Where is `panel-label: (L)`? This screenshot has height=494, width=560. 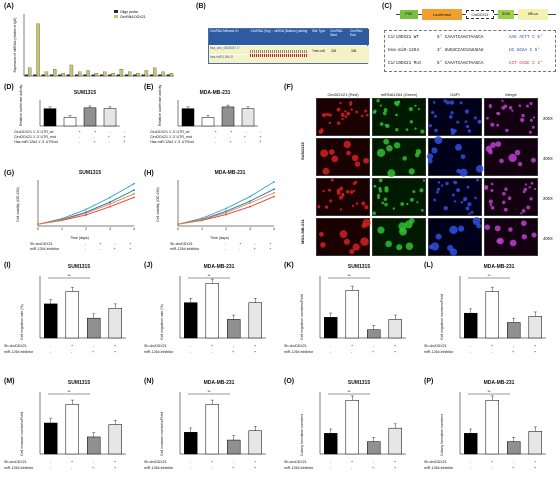
panel-label: (L) is located at coordinates (428, 265).